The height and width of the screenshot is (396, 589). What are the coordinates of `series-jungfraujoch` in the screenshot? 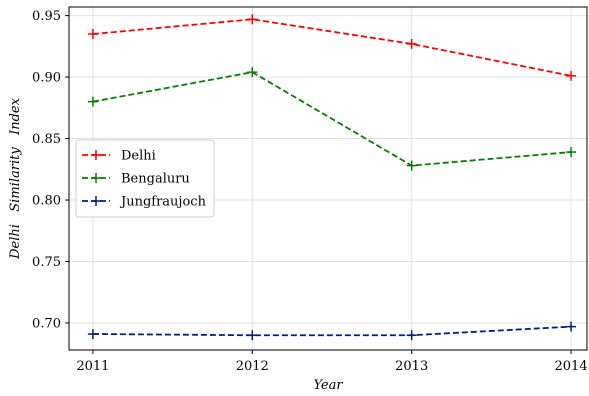 It's located at (332, 331).